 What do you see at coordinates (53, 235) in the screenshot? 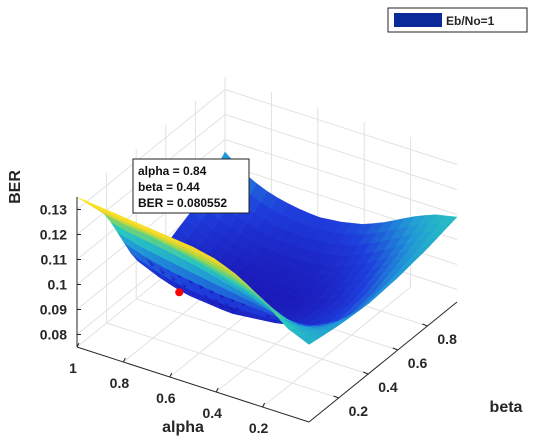
I see `ber-tick-label: 0.12` at bounding box center [53, 235].